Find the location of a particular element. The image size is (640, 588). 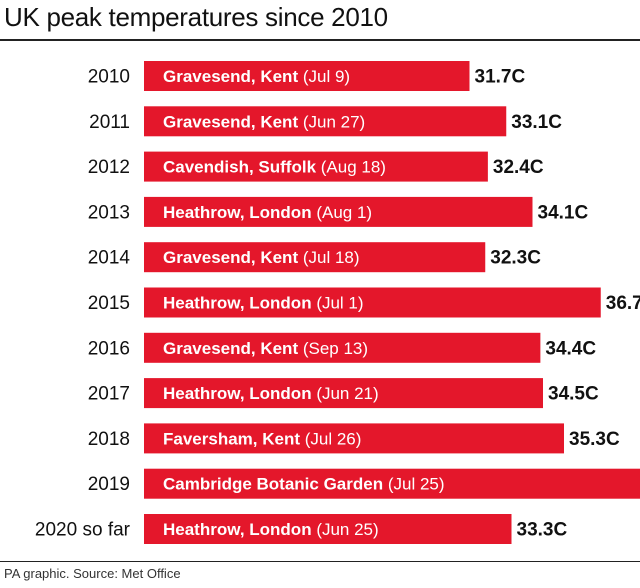

year-label: 2017 is located at coordinates (109, 394).